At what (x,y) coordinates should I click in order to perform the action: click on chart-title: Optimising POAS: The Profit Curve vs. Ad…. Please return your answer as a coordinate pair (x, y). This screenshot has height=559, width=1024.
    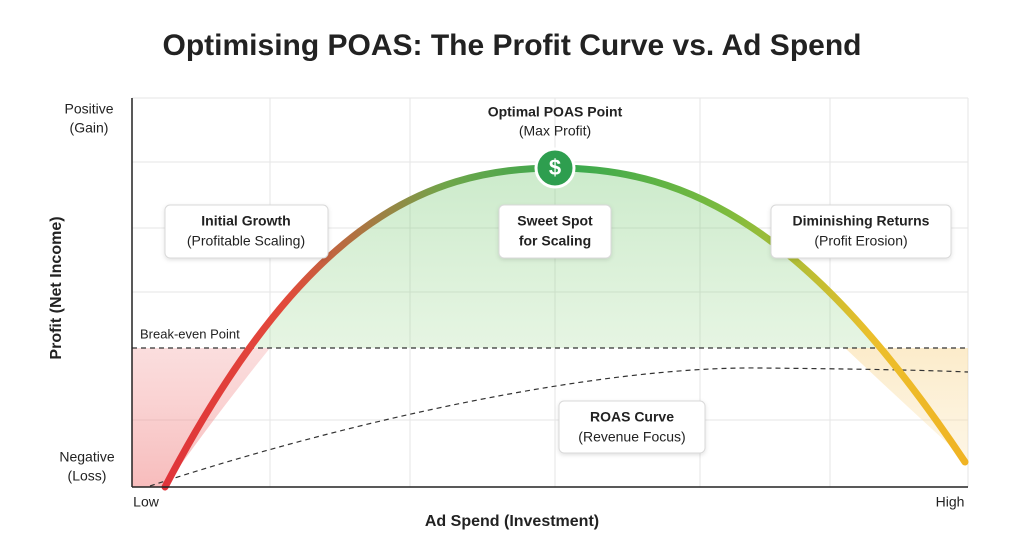
    Looking at the image, I should click on (512, 45).